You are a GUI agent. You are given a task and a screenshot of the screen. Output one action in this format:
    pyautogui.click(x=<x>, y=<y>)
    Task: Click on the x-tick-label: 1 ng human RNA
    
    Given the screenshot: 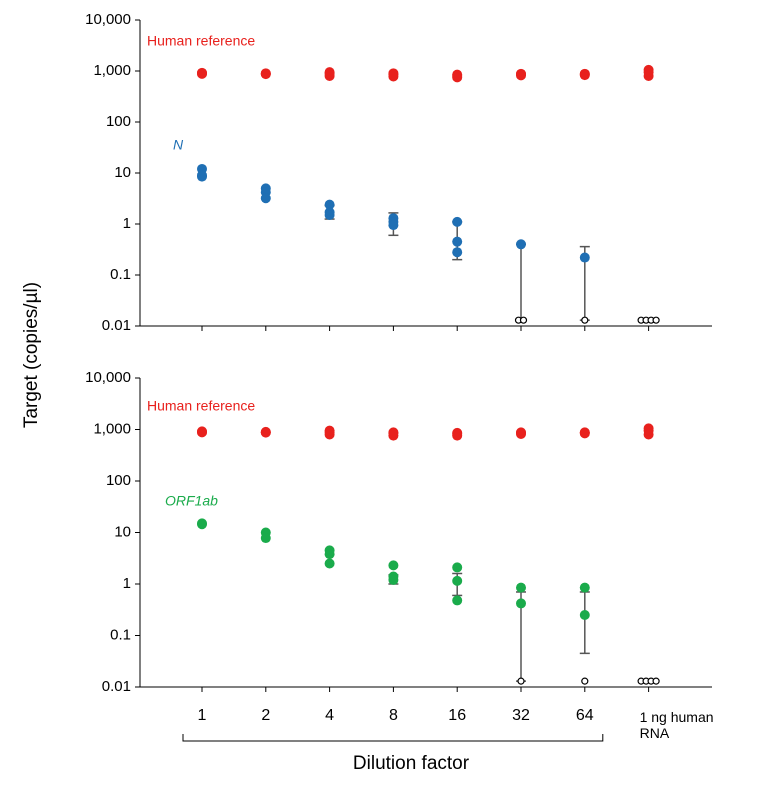 What is the action you would take?
    pyautogui.click(x=676, y=725)
    